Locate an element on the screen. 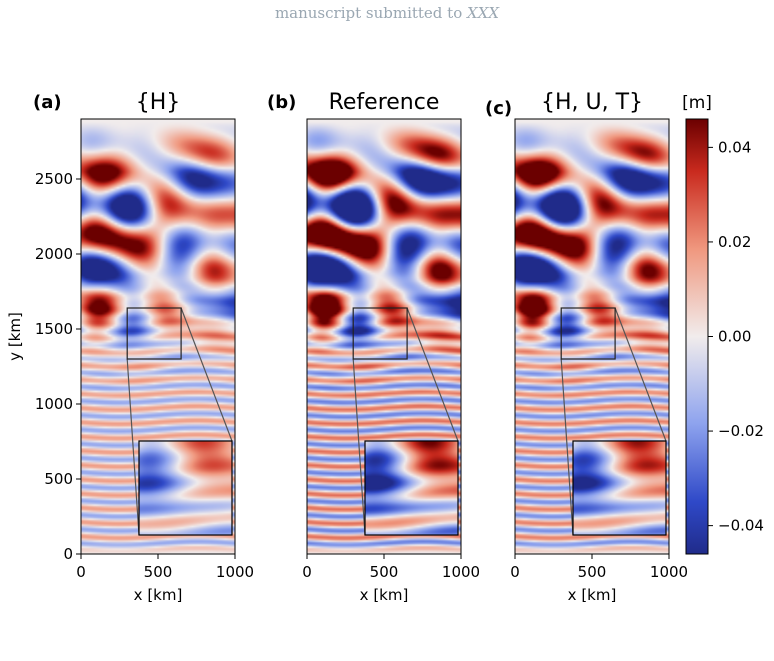 The width and height of the screenshot is (774, 661). y-tick-label: 0 is located at coordinates (68, 554).